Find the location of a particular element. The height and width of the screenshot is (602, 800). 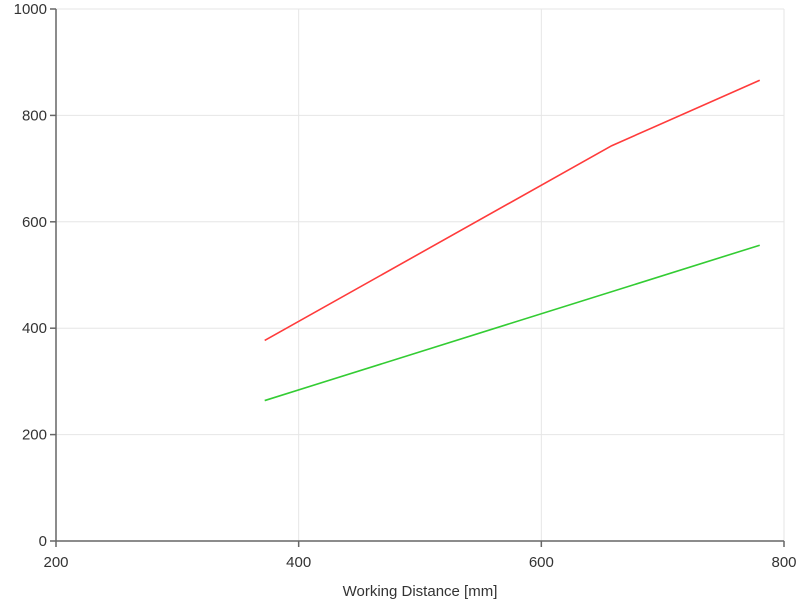

x-tick-label: 200 is located at coordinates (55, 562).